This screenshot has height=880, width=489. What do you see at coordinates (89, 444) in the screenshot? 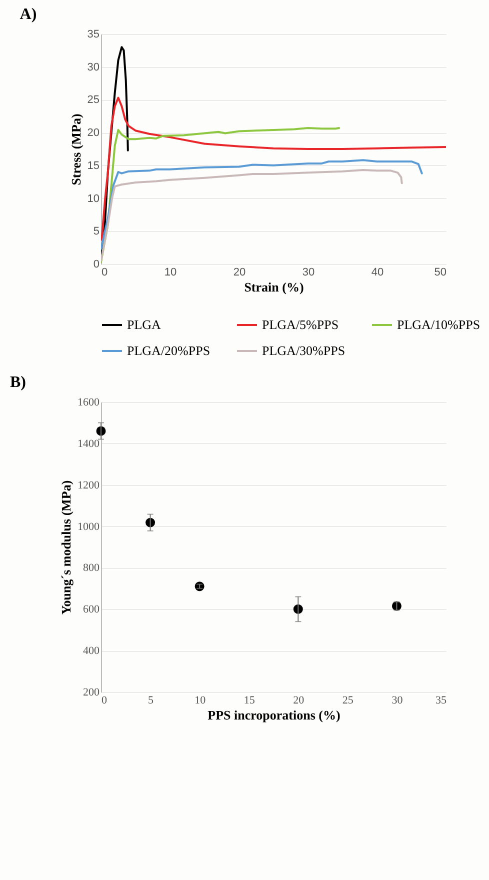
I see `y-tick-label: 1400` at bounding box center [89, 444].